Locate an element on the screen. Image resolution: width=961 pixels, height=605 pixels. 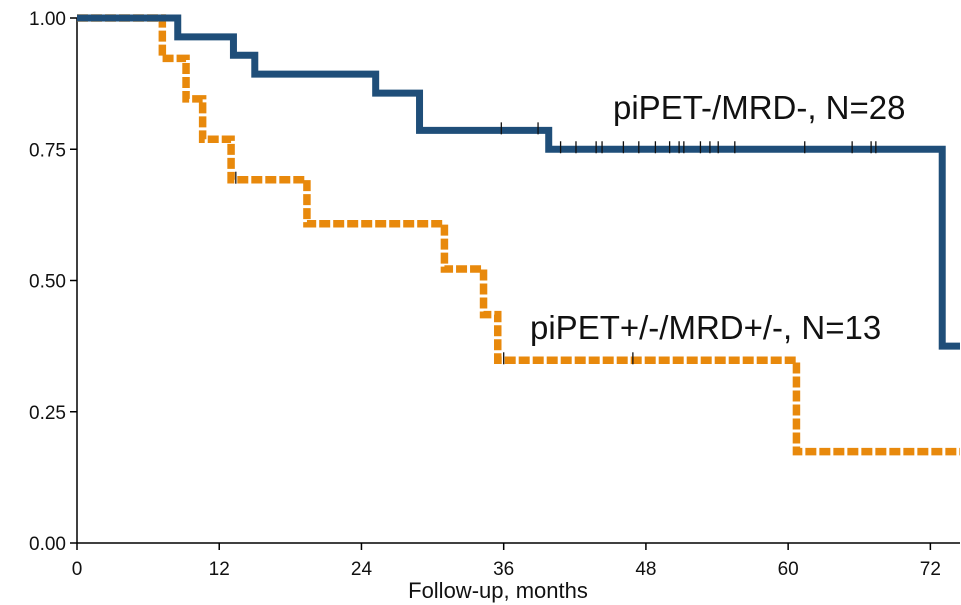
y-tick-label: 1.00 is located at coordinates (47, 19).